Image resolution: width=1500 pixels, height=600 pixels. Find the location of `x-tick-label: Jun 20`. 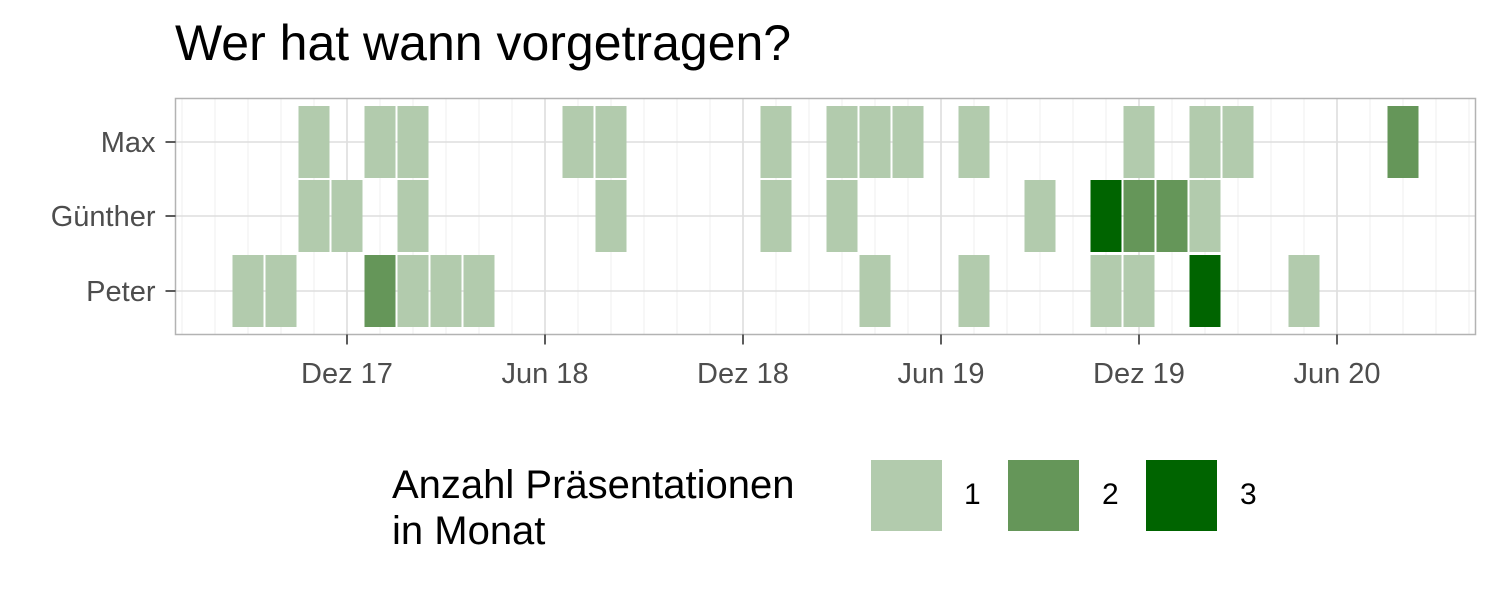

x-tick-label: Jun 20 is located at coordinates (1336, 374).